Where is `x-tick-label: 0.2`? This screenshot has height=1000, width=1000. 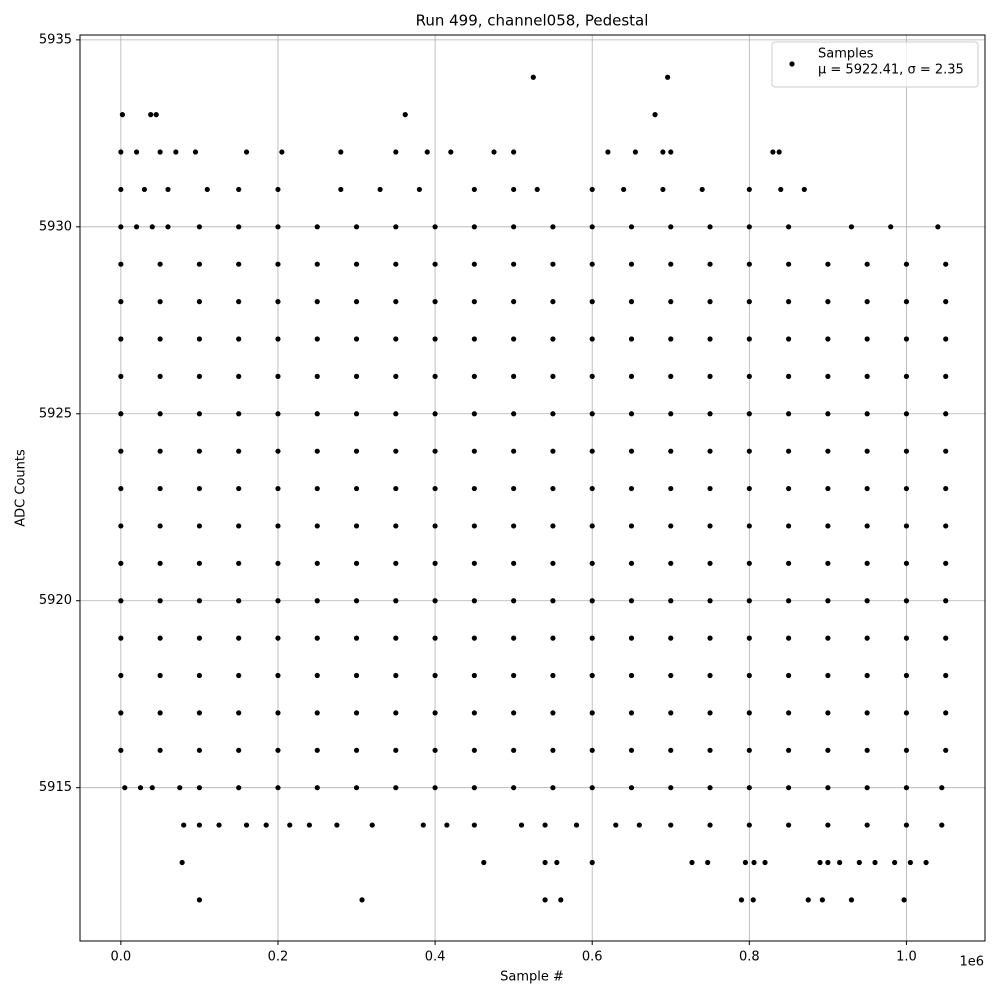
x-tick-label: 0.2 is located at coordinates (278, 957).